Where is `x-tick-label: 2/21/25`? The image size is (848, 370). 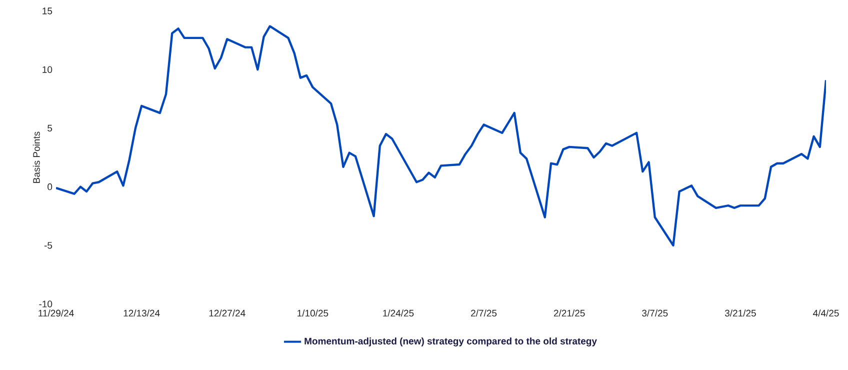
x-tick-label: 2/21/25 is located at coordinates (569, 313).